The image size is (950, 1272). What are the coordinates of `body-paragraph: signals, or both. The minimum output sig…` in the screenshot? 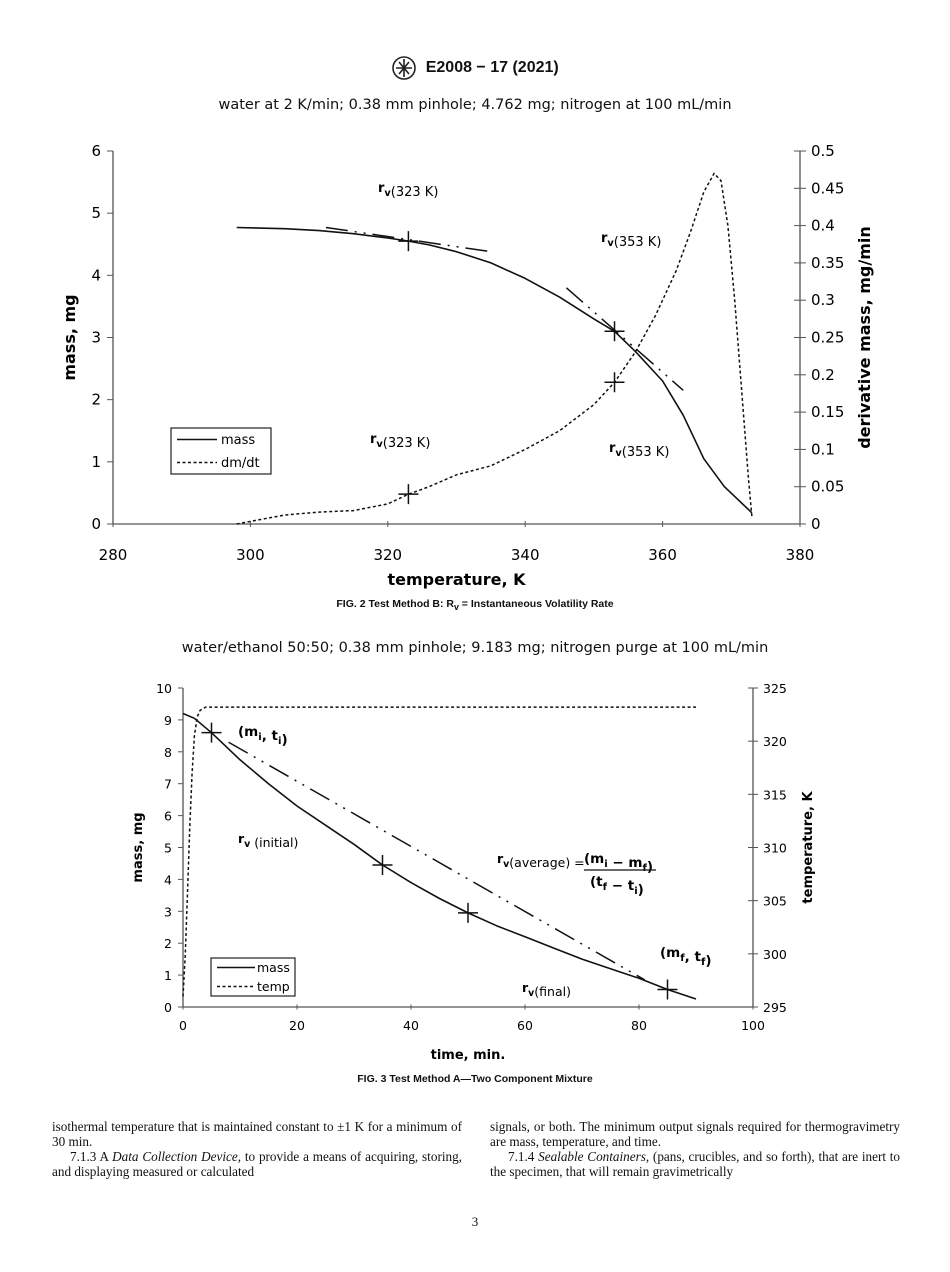 It's located at (695, 1134).